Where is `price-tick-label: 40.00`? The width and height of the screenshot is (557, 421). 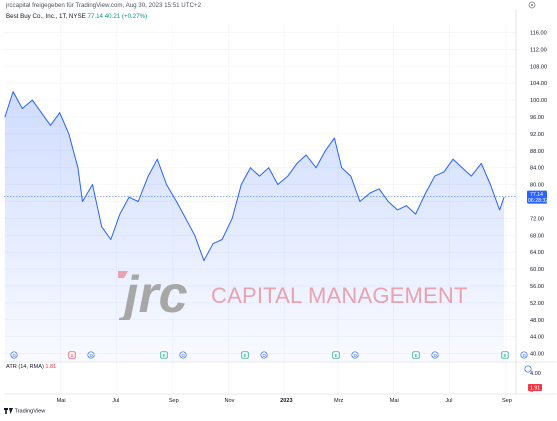 price-tick-label: 40.00 is located at coordinates (537, 355).